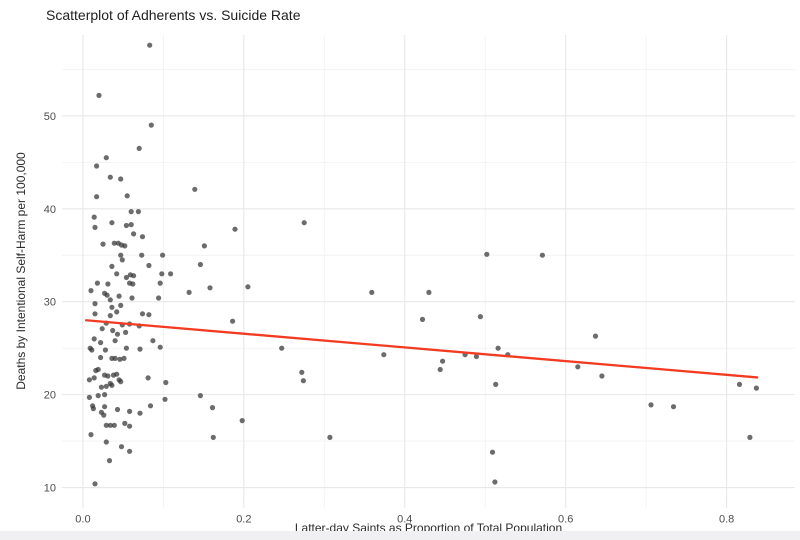  Describe the element at coordinates (50, 396) in the screenshot. I see `y-tick-label: 20` at that location.